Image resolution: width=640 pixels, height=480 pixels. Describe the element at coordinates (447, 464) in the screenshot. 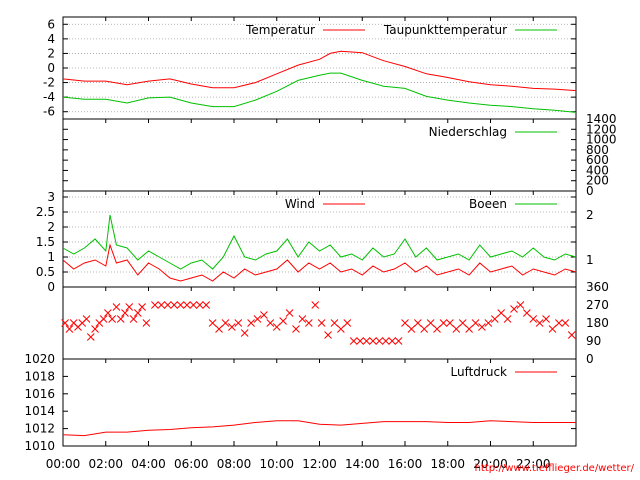

I see `x-tick-label: 18:00` at that location.